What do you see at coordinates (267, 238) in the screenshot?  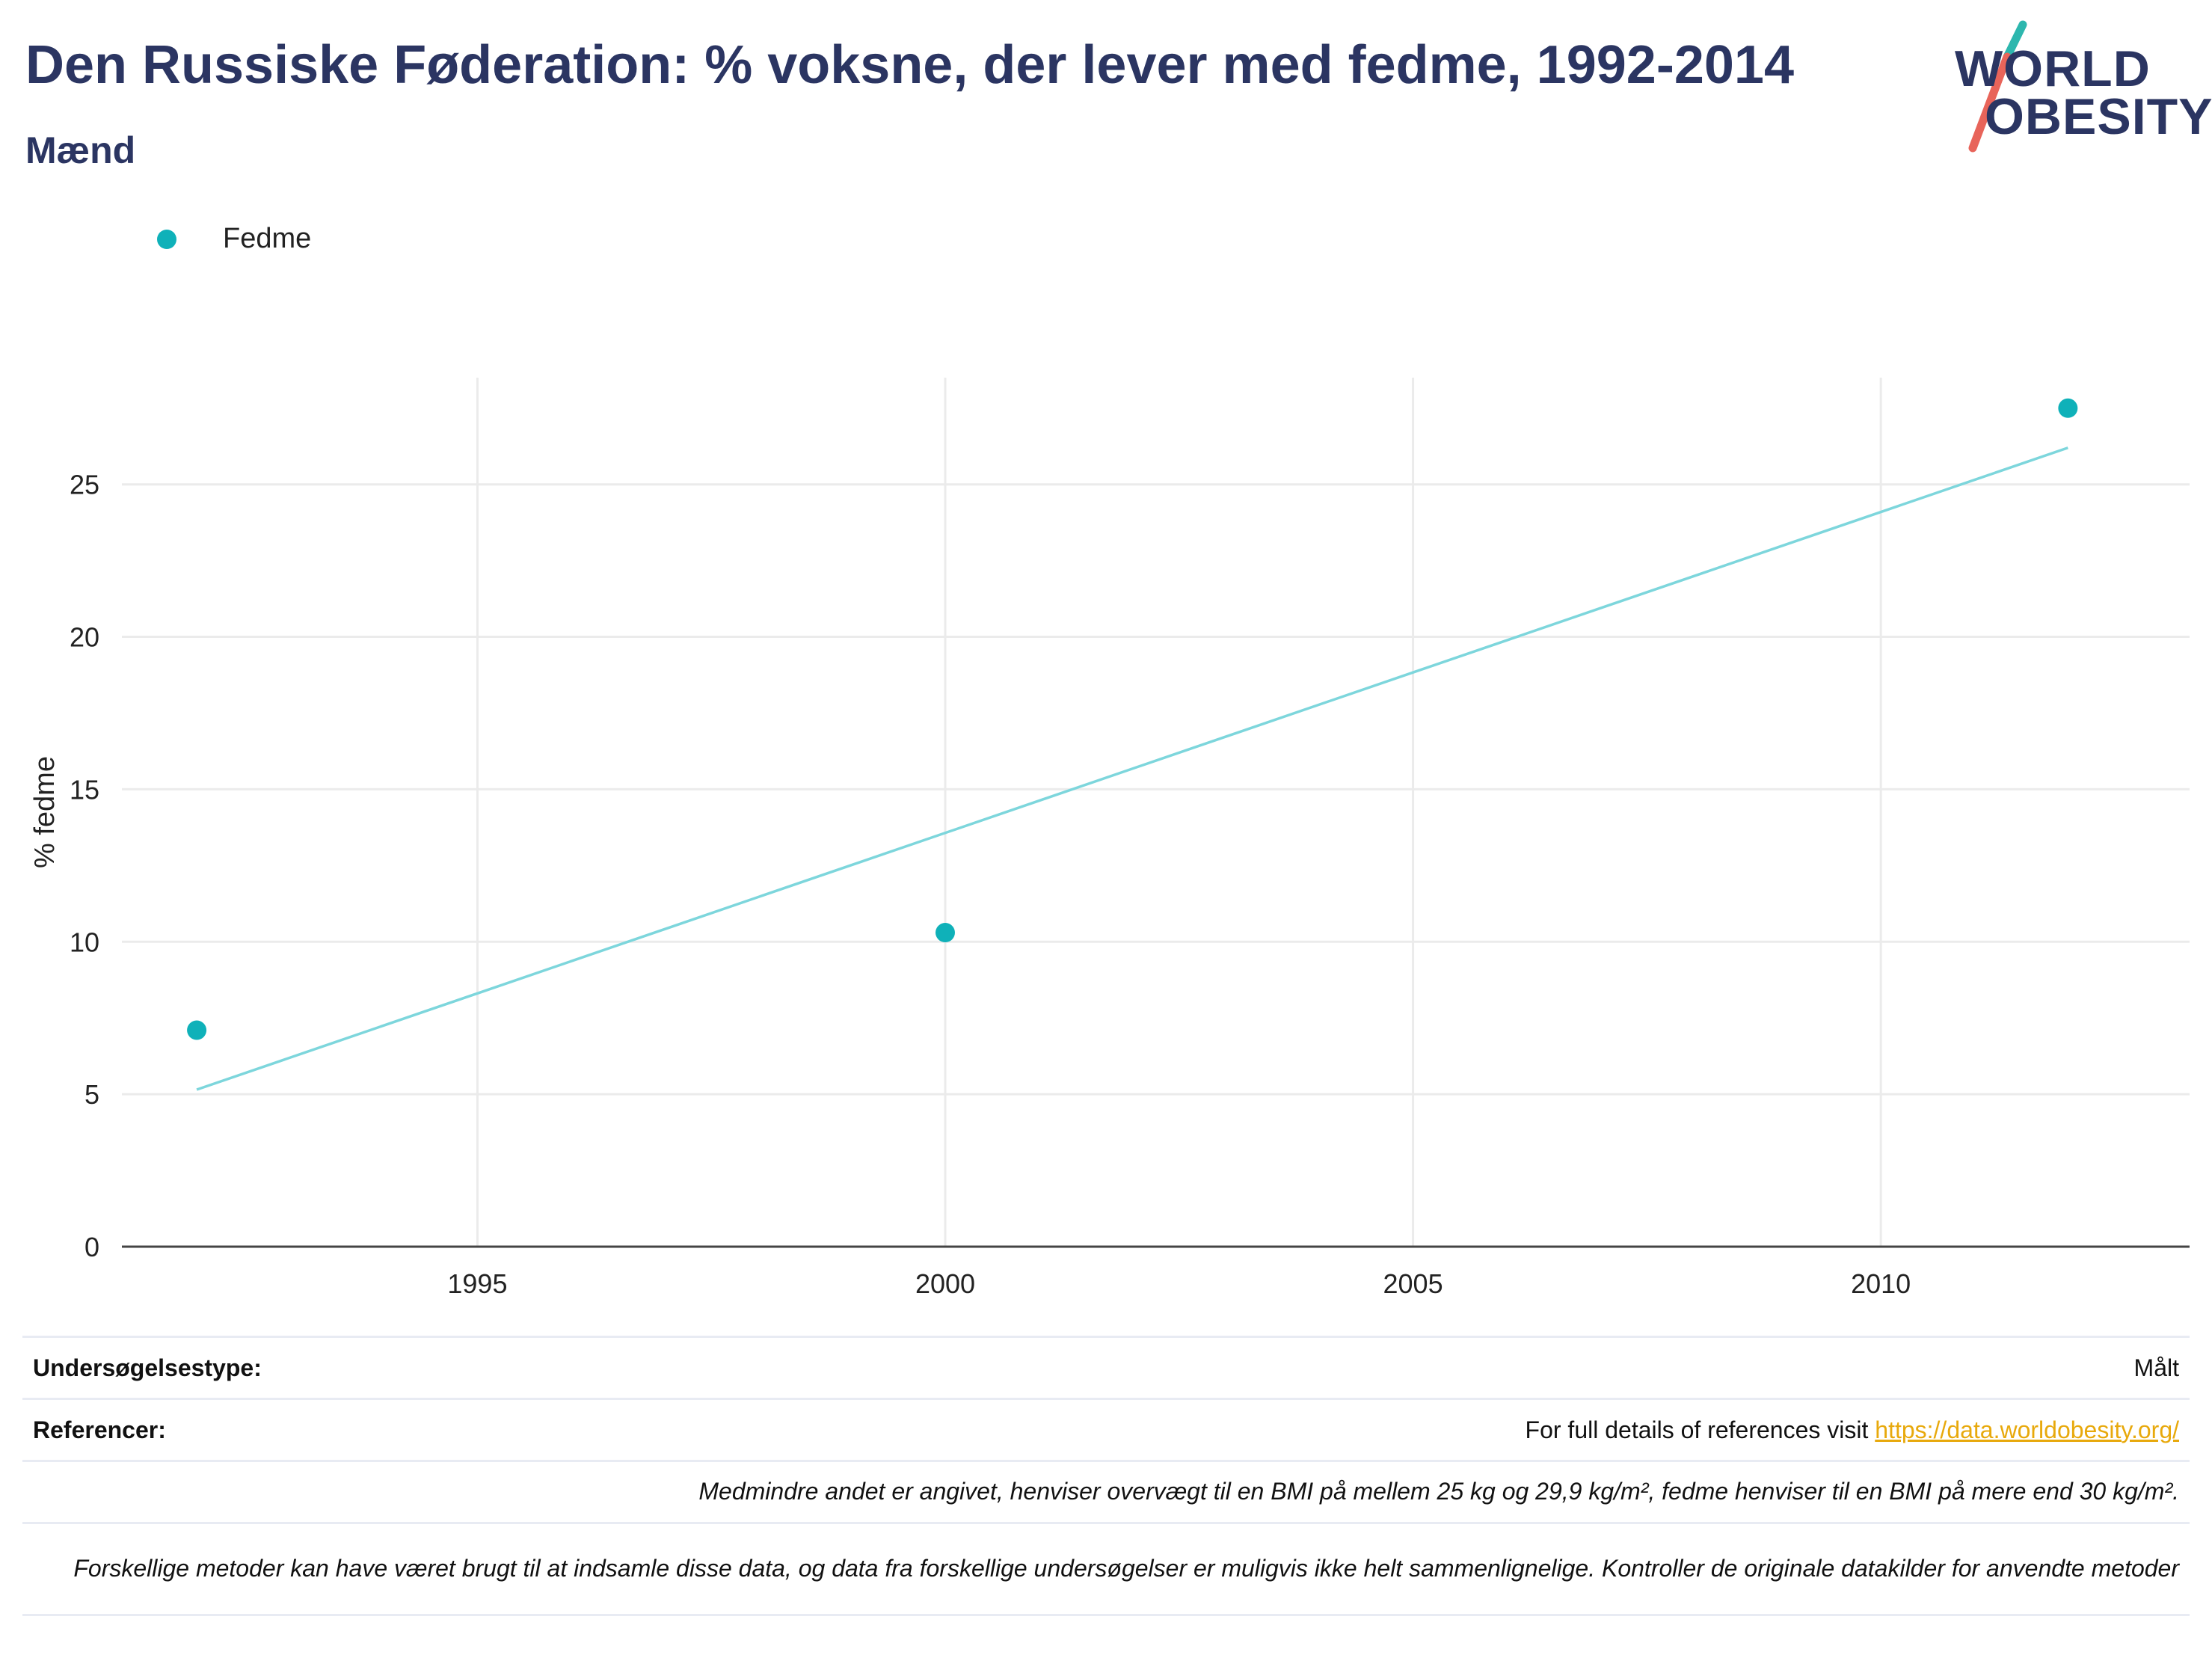 I see `legend-label-fedme: Fedme` at bounding box center [267, 238].